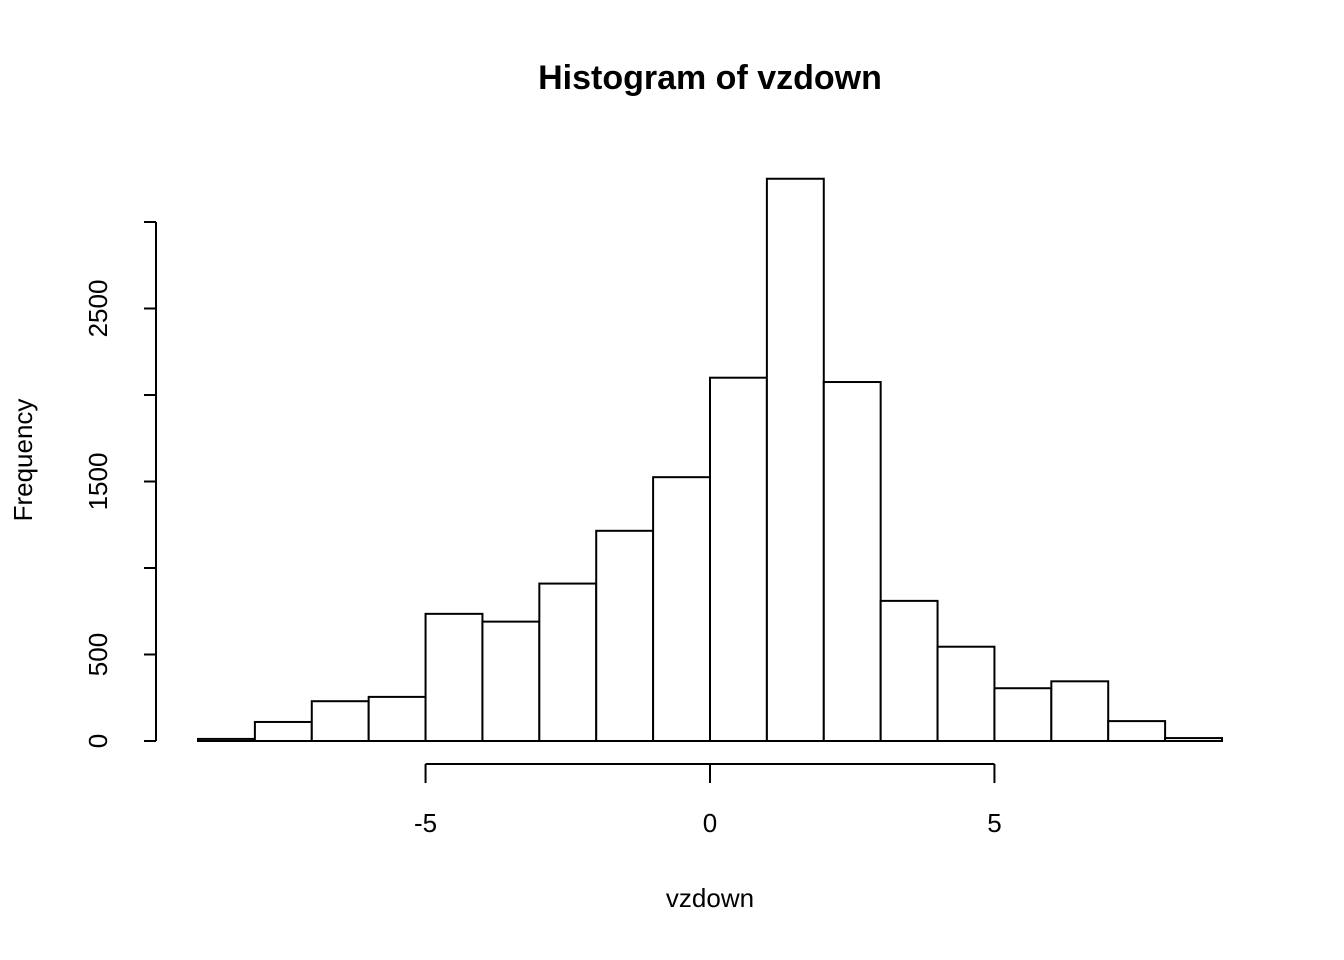 This screenshot has width=1344, height=960. What do you see at coordinates (994, 823) in the screenshot?
I see `x-tick-label: 5` at bounding box center [994, 823].